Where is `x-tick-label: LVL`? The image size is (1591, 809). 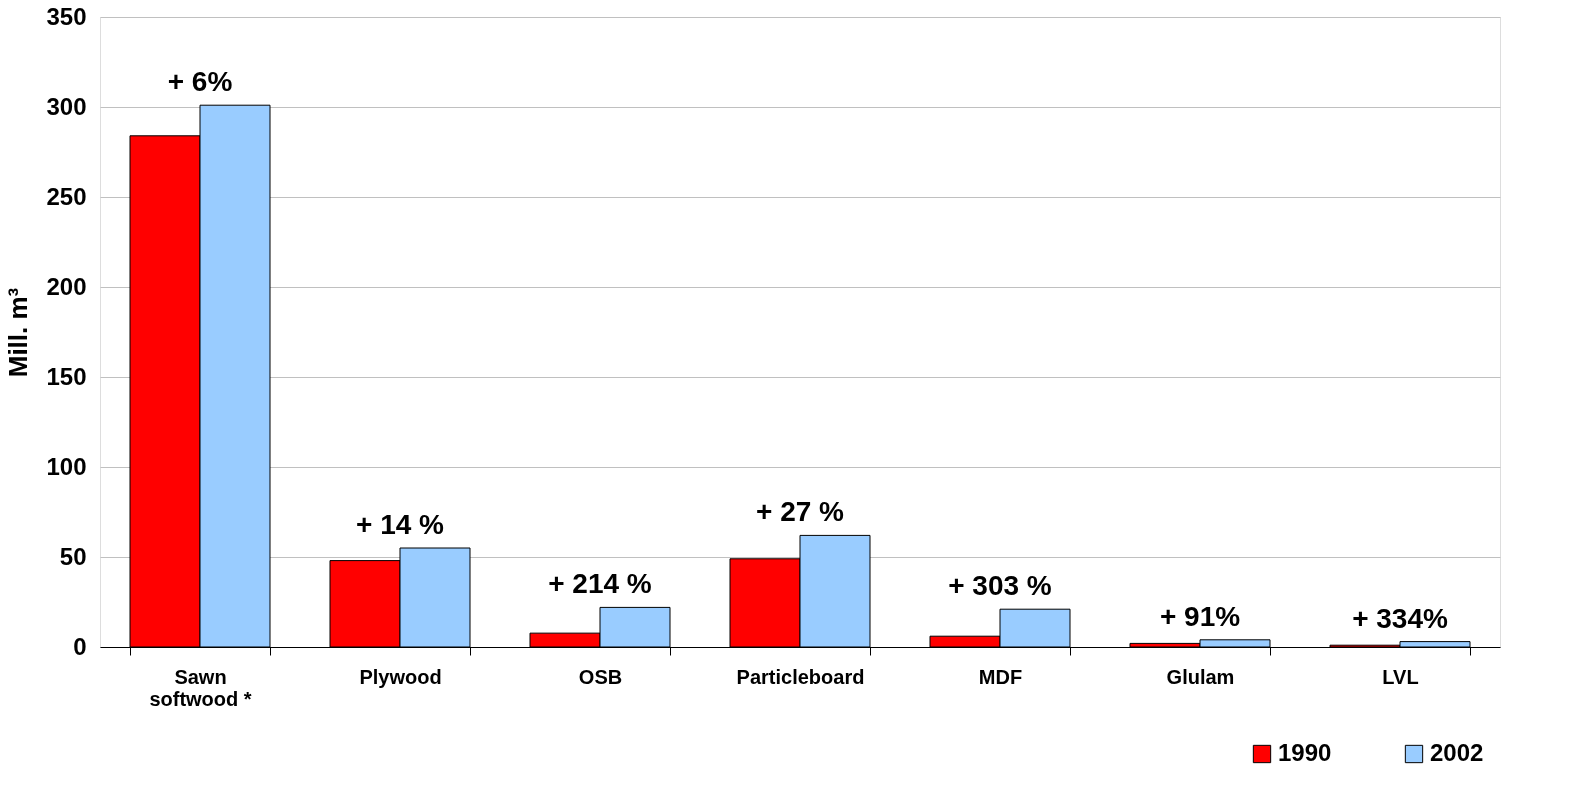 x-tick-label: LVL is located at coordinates (1400, 676).